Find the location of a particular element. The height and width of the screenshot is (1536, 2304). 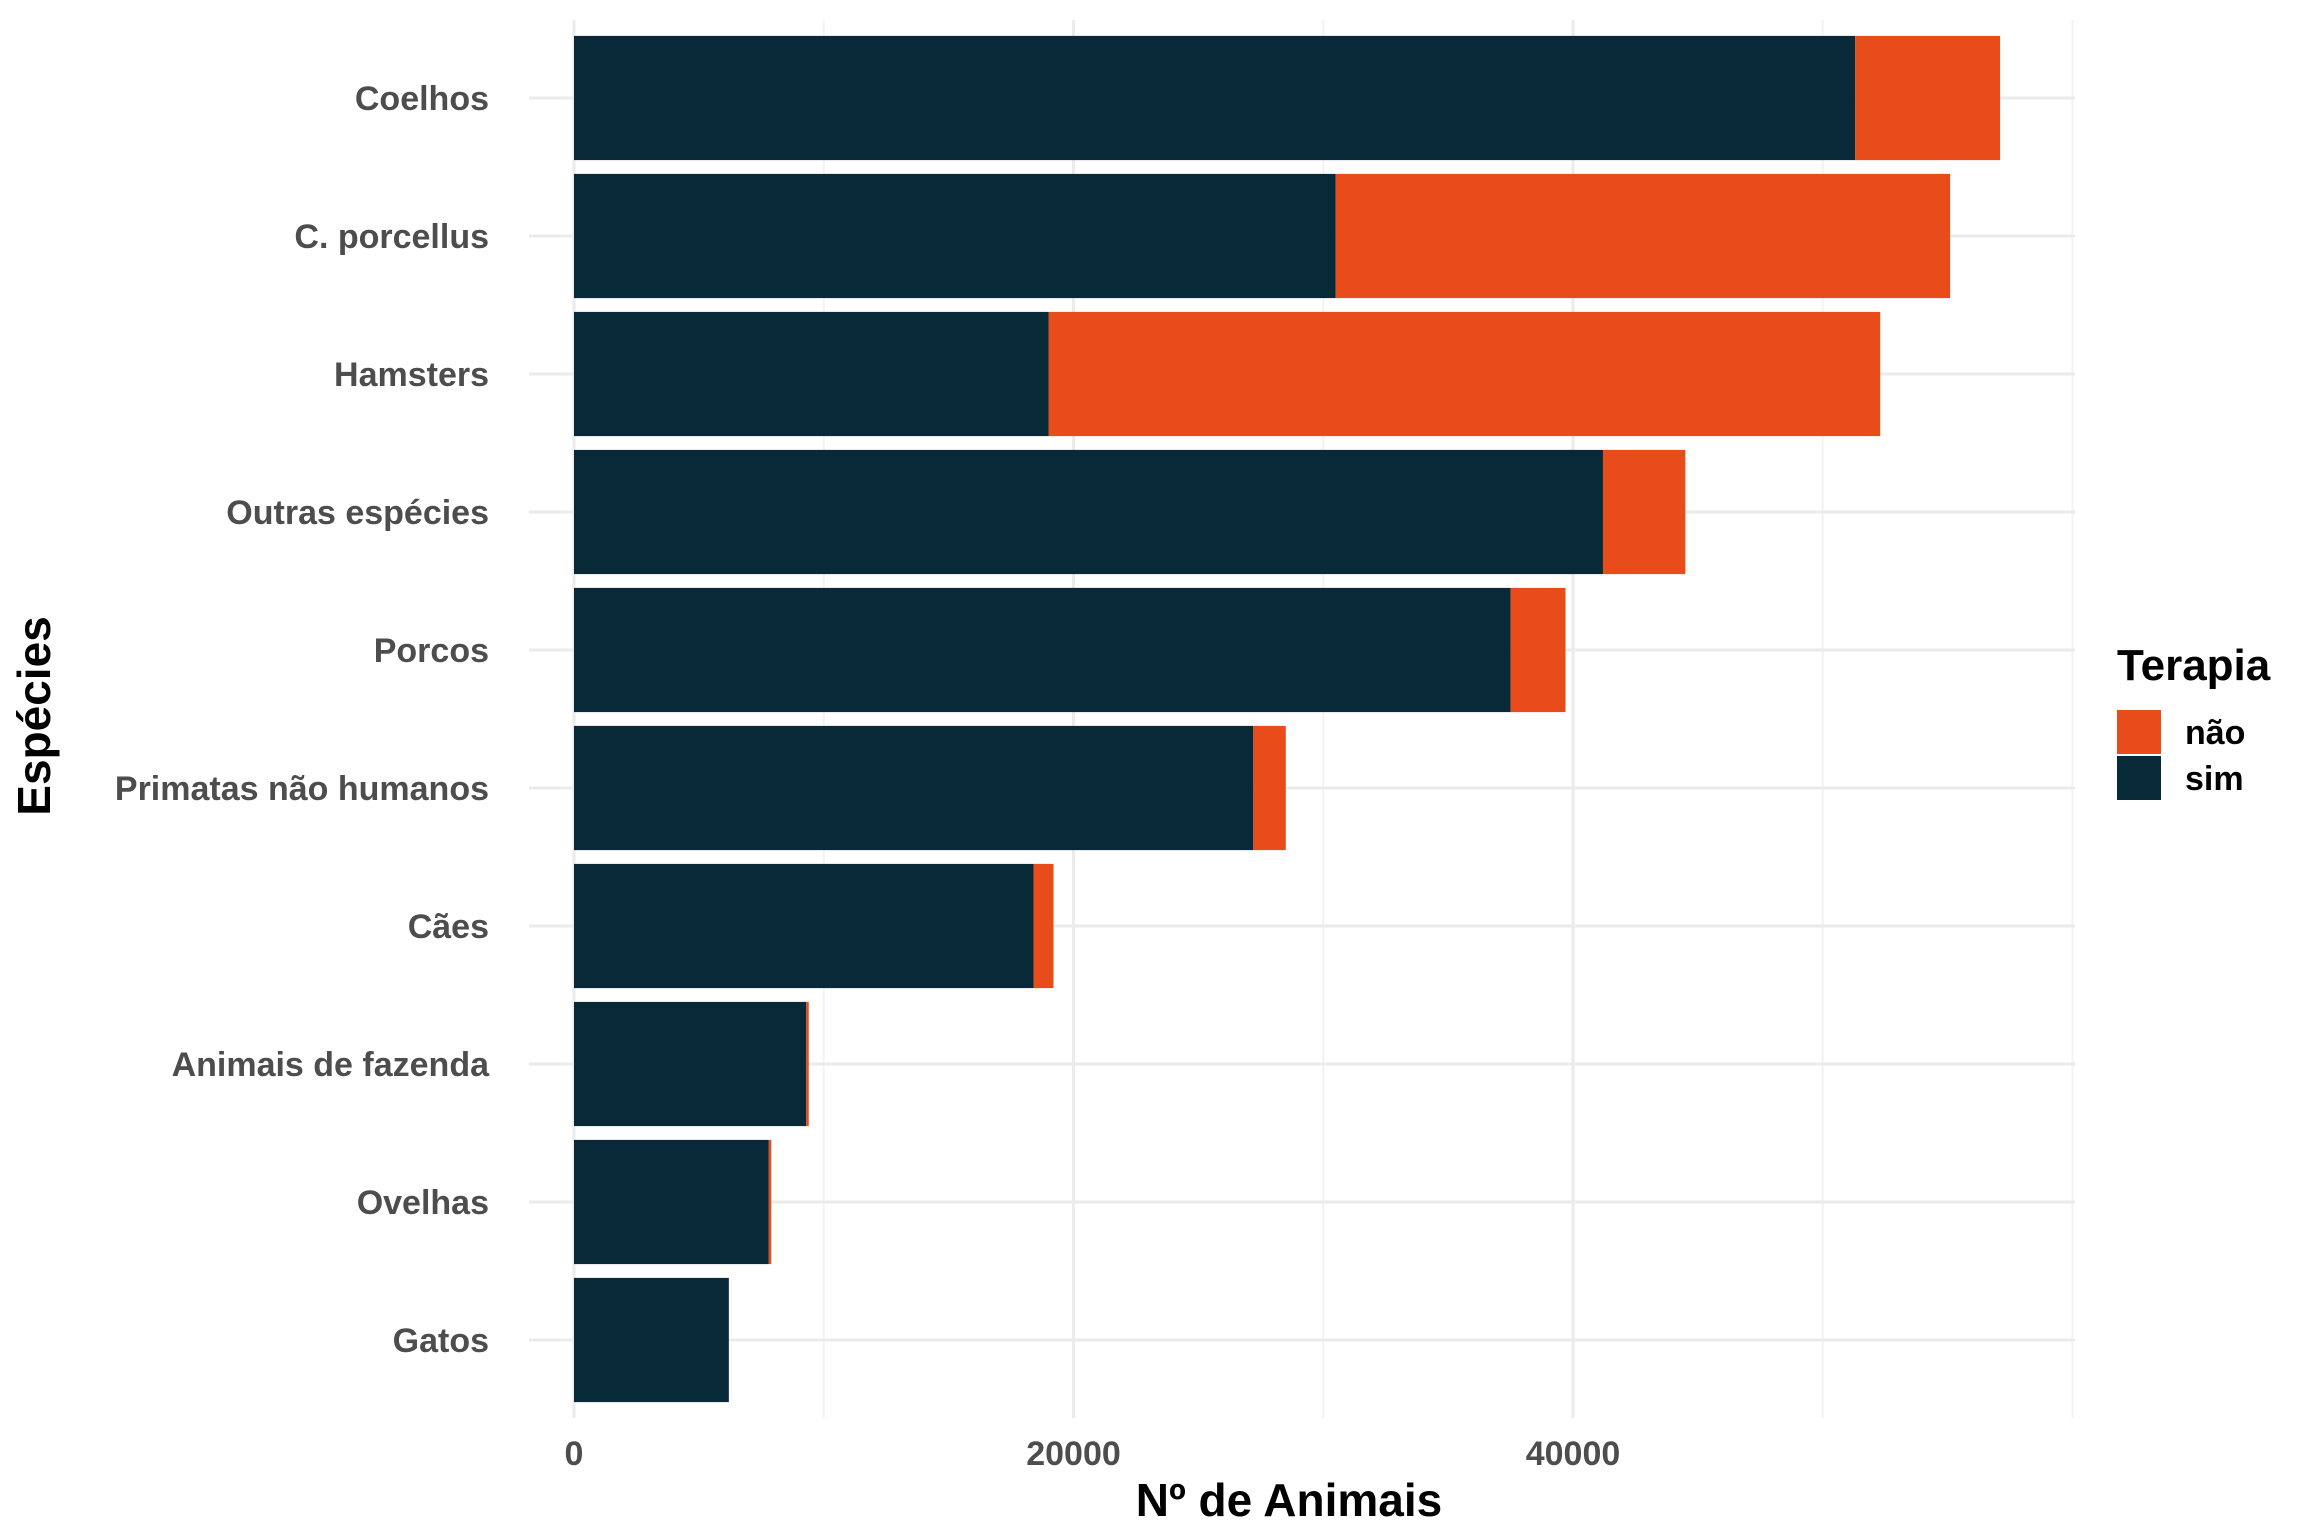

category-label: Ovelhas is located at coordinates (423, 1203).